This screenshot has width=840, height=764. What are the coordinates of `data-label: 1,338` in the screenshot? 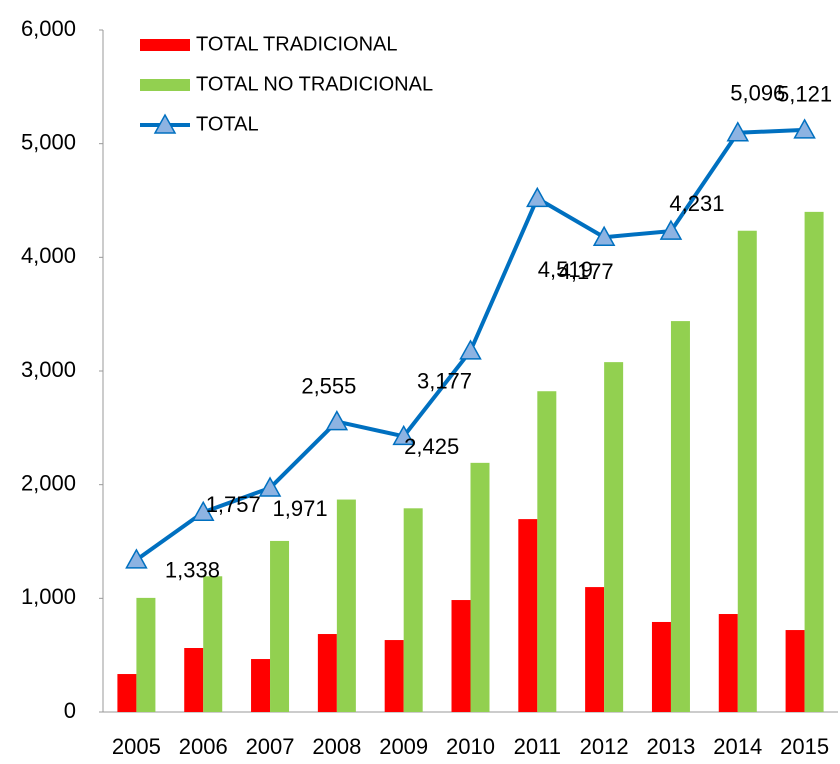 It's located at (192, 570).